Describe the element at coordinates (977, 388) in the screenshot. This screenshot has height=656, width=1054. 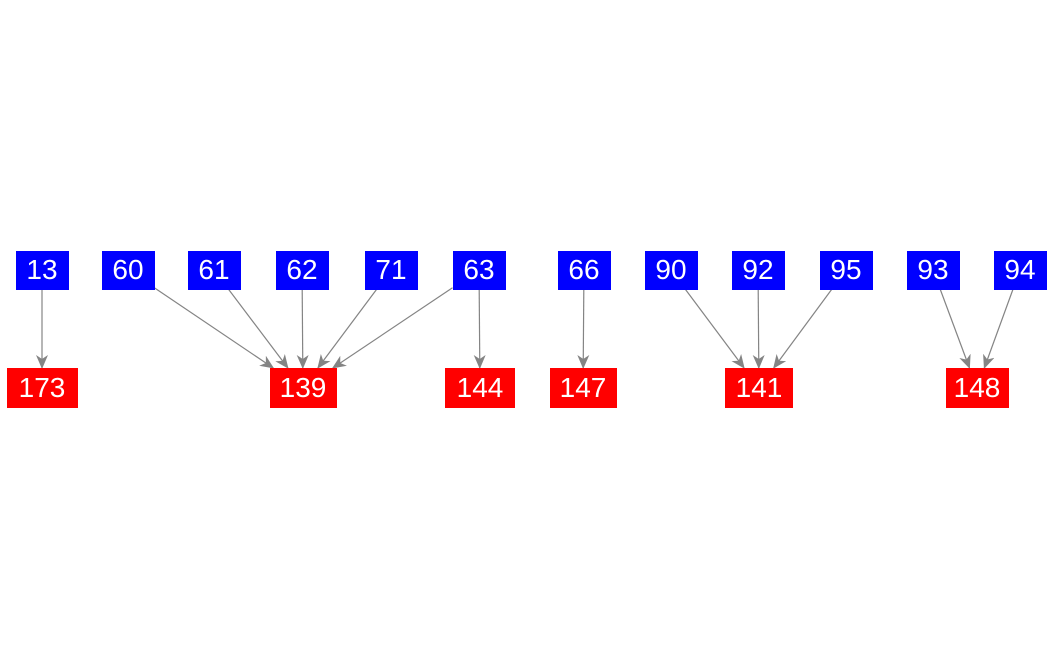
I see `node-148: 148` at that location.